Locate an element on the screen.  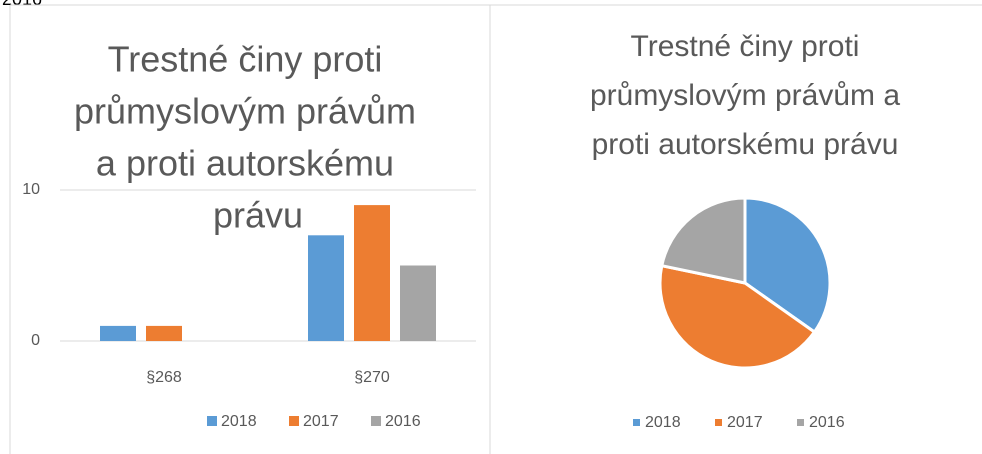
x-tick-label: §268 is located at coordinates (164, 377).